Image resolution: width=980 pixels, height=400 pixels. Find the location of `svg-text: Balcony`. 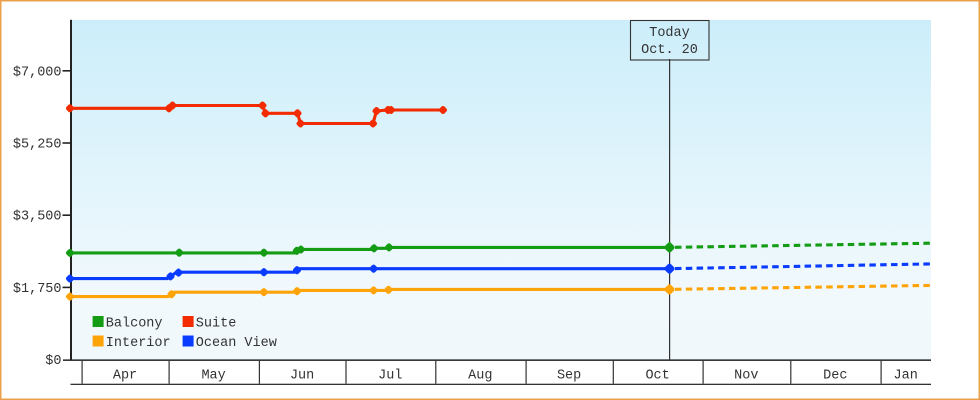

svg-text: Balcony is located at coordinates (134, 323).